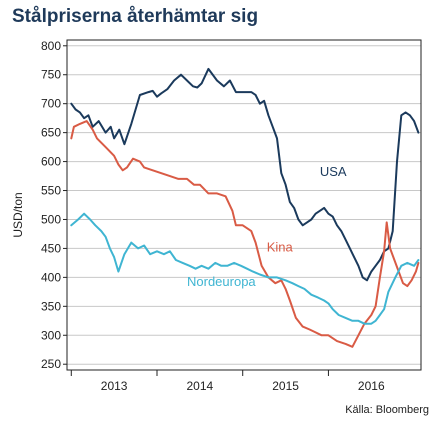  What do you see at coordinates (227, 381) in the screenshot?
I see `x-axis-ticks: 2013 2014 2015 2016` at bounding box center [227, 381].